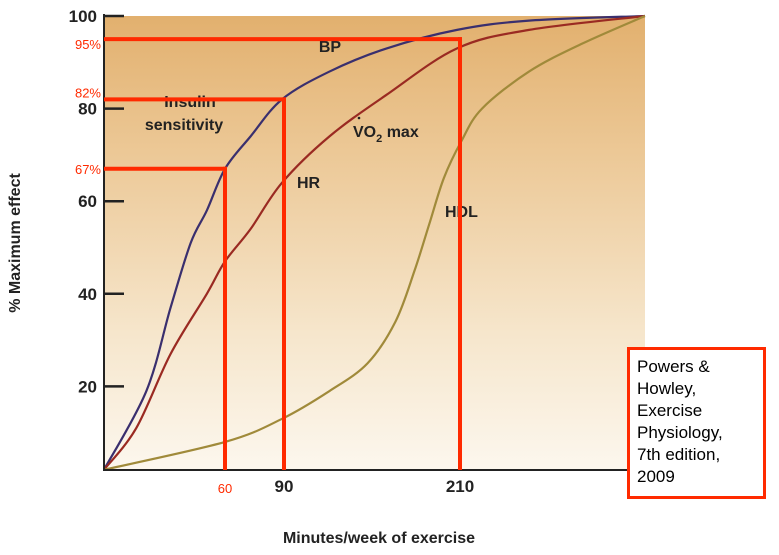 The width and height of the screenshot is (779, 555). Describe the element at coordinates (284, 486) in the screenshot. I see `x-tick-label: 90` at that location.